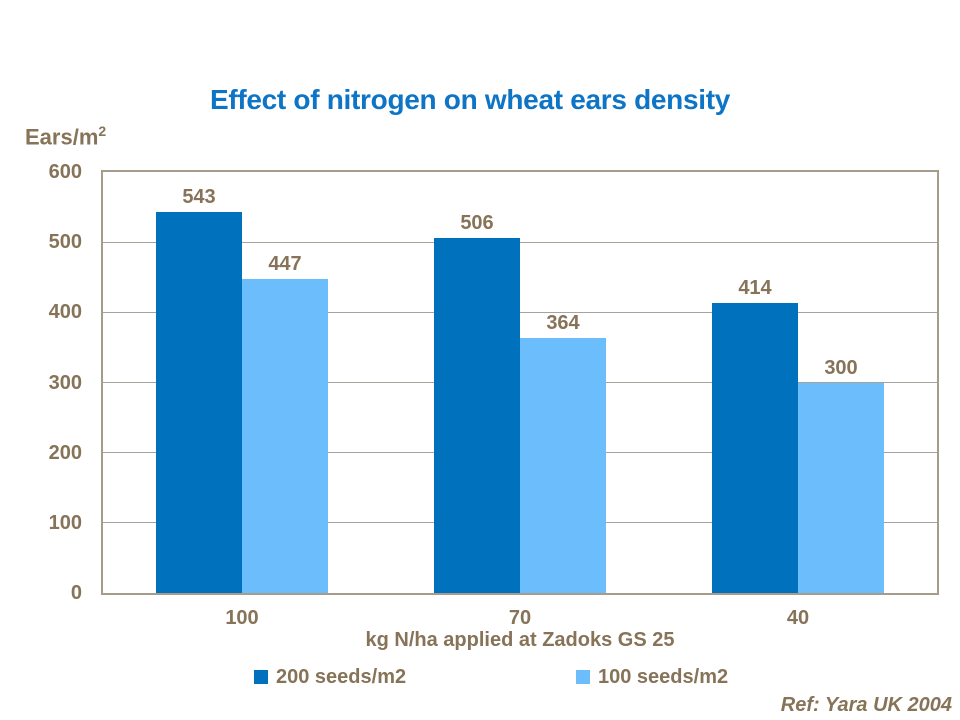 The height and width of the screenshot is (720, 960). I want to click on y-tick-label: 400, so click(65, 312).